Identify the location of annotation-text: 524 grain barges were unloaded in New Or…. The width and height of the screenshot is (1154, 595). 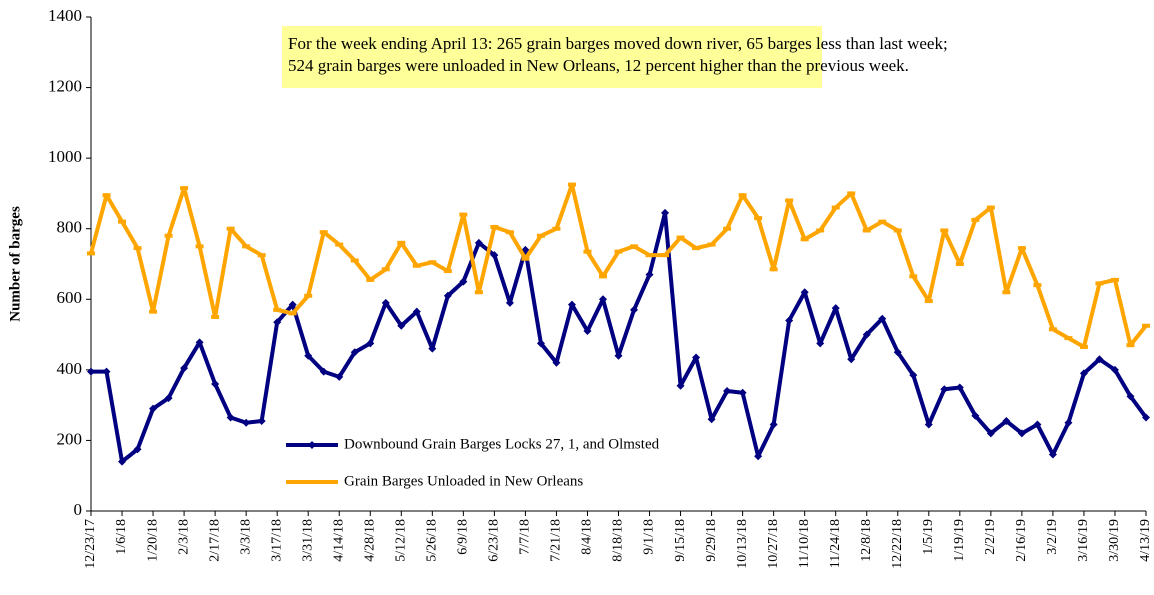
(598, 65).